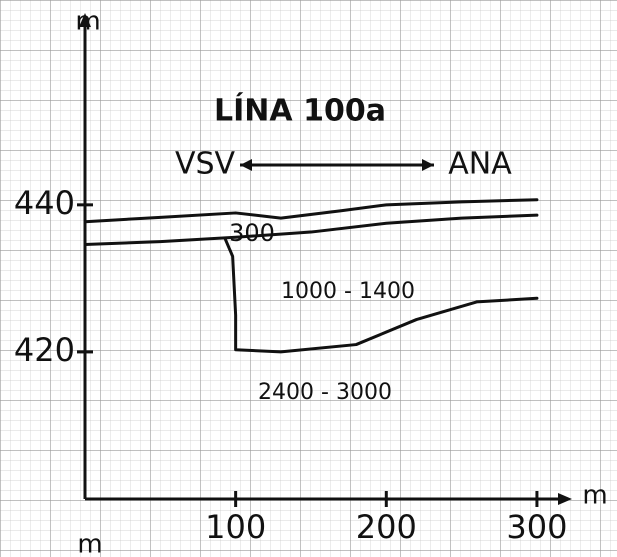  Describe the element at coordinates (44, 350) in the screenshot. I see `y-tick-label: 420` at that location.